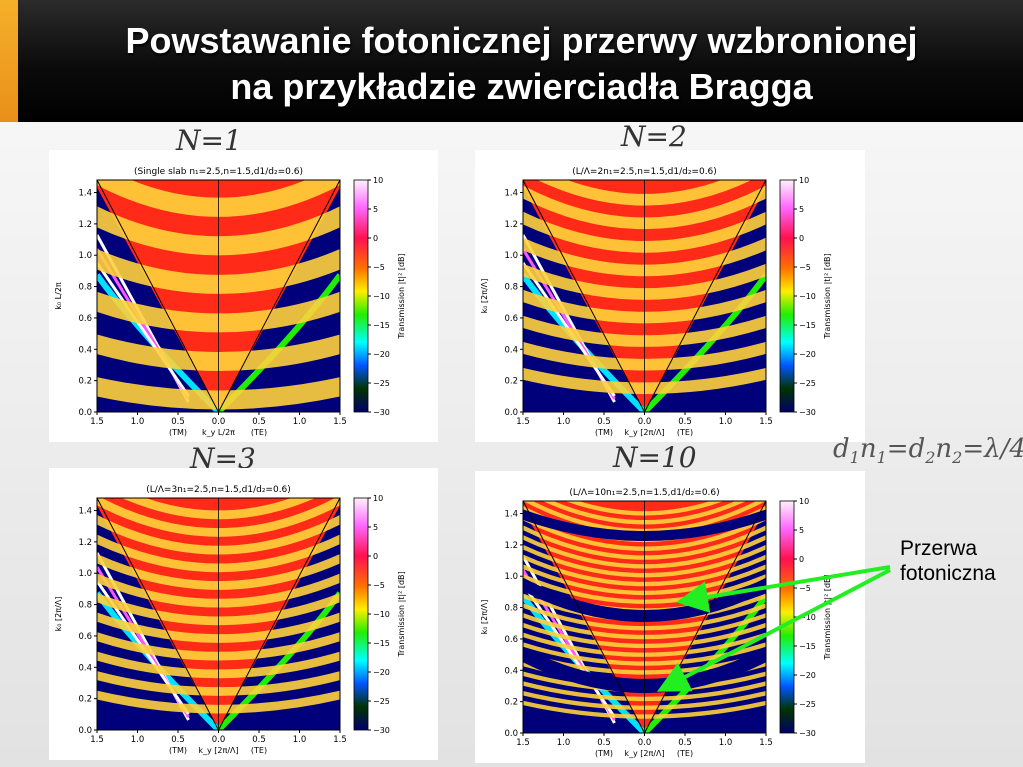 This screenshot has width=1023, height=767. What do you see at coordinates (521, 86) in the screenshot?
I see `slide-title-line-2: na przykładzie zwierciadła Bragga` at bounding box center [521, 86].